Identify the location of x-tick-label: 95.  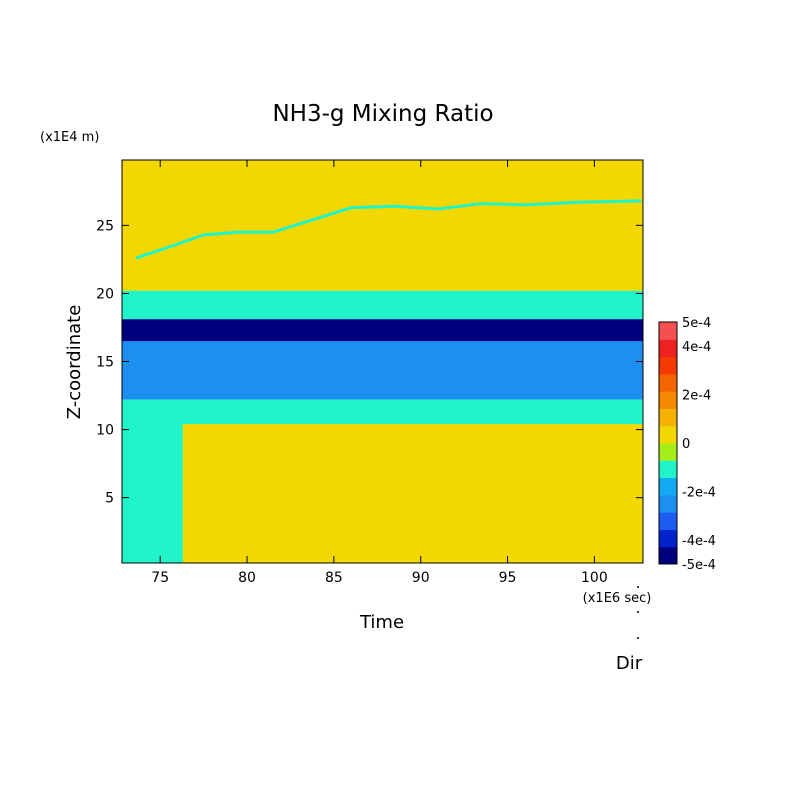
(508, 578).